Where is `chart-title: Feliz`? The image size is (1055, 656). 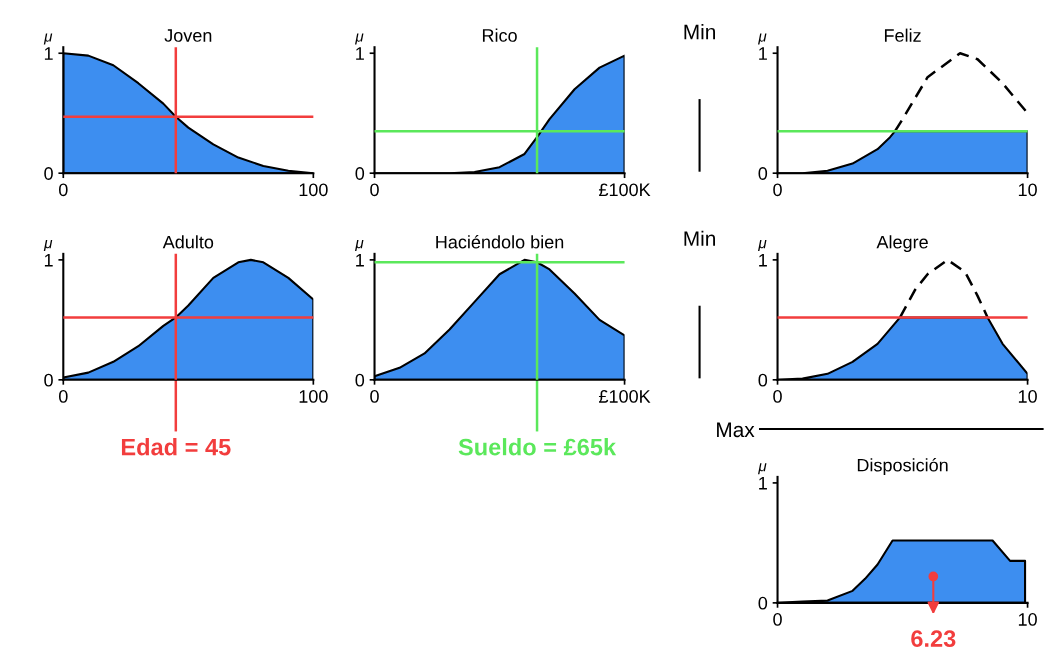
chart-title: Feliz is located at coordinates (902, 35).